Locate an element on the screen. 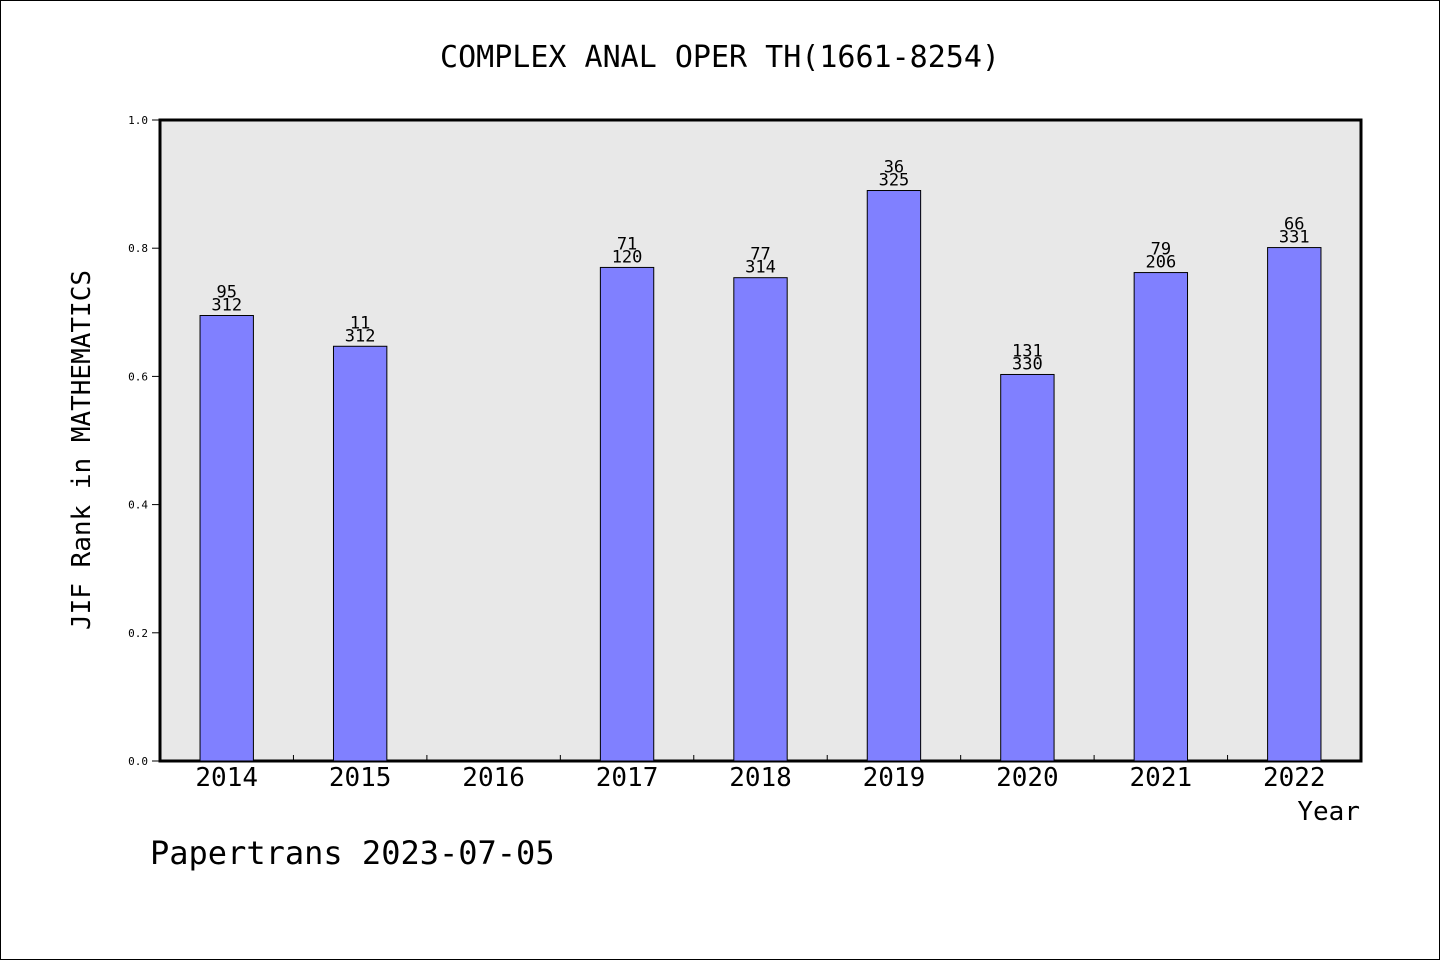 This screenshot has width=1440, height=960. bar-label-rank: 95 is located at coordinates (226, 293).